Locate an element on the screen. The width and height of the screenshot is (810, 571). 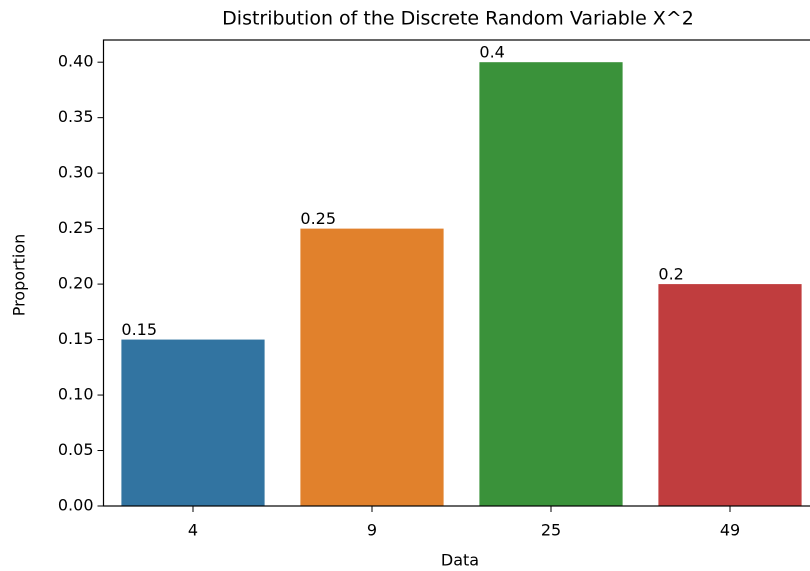
y-tick-label: 0.00 is located at coordinates (76, 505).